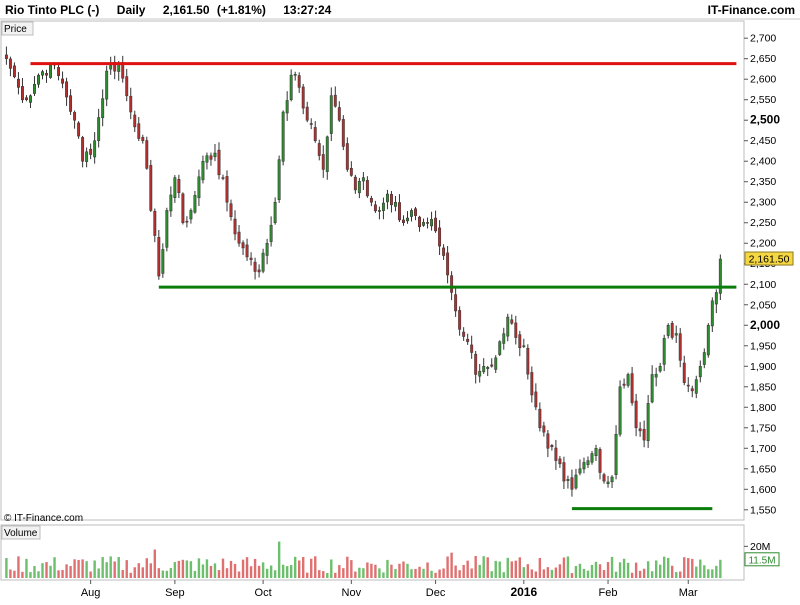  Describe the element at coordinates (763, 285) in the screenshot. I see `price-tick-label: 2,100` at that location.